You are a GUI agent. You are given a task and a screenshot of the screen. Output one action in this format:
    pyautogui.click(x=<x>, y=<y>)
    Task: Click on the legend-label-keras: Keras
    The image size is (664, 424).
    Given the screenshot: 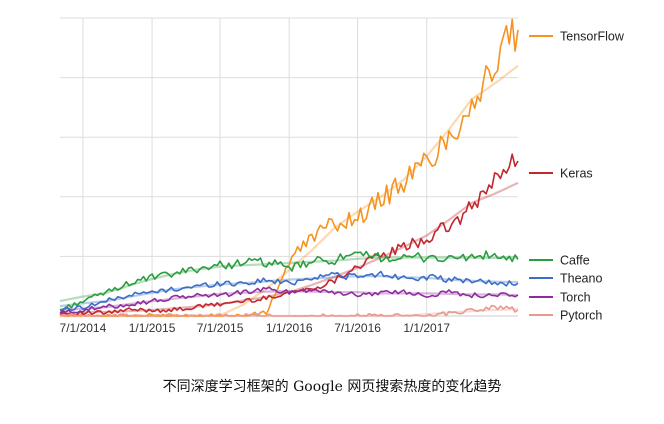 What is the action you would take?
    pyautogui.click(x=576, y=174)
    